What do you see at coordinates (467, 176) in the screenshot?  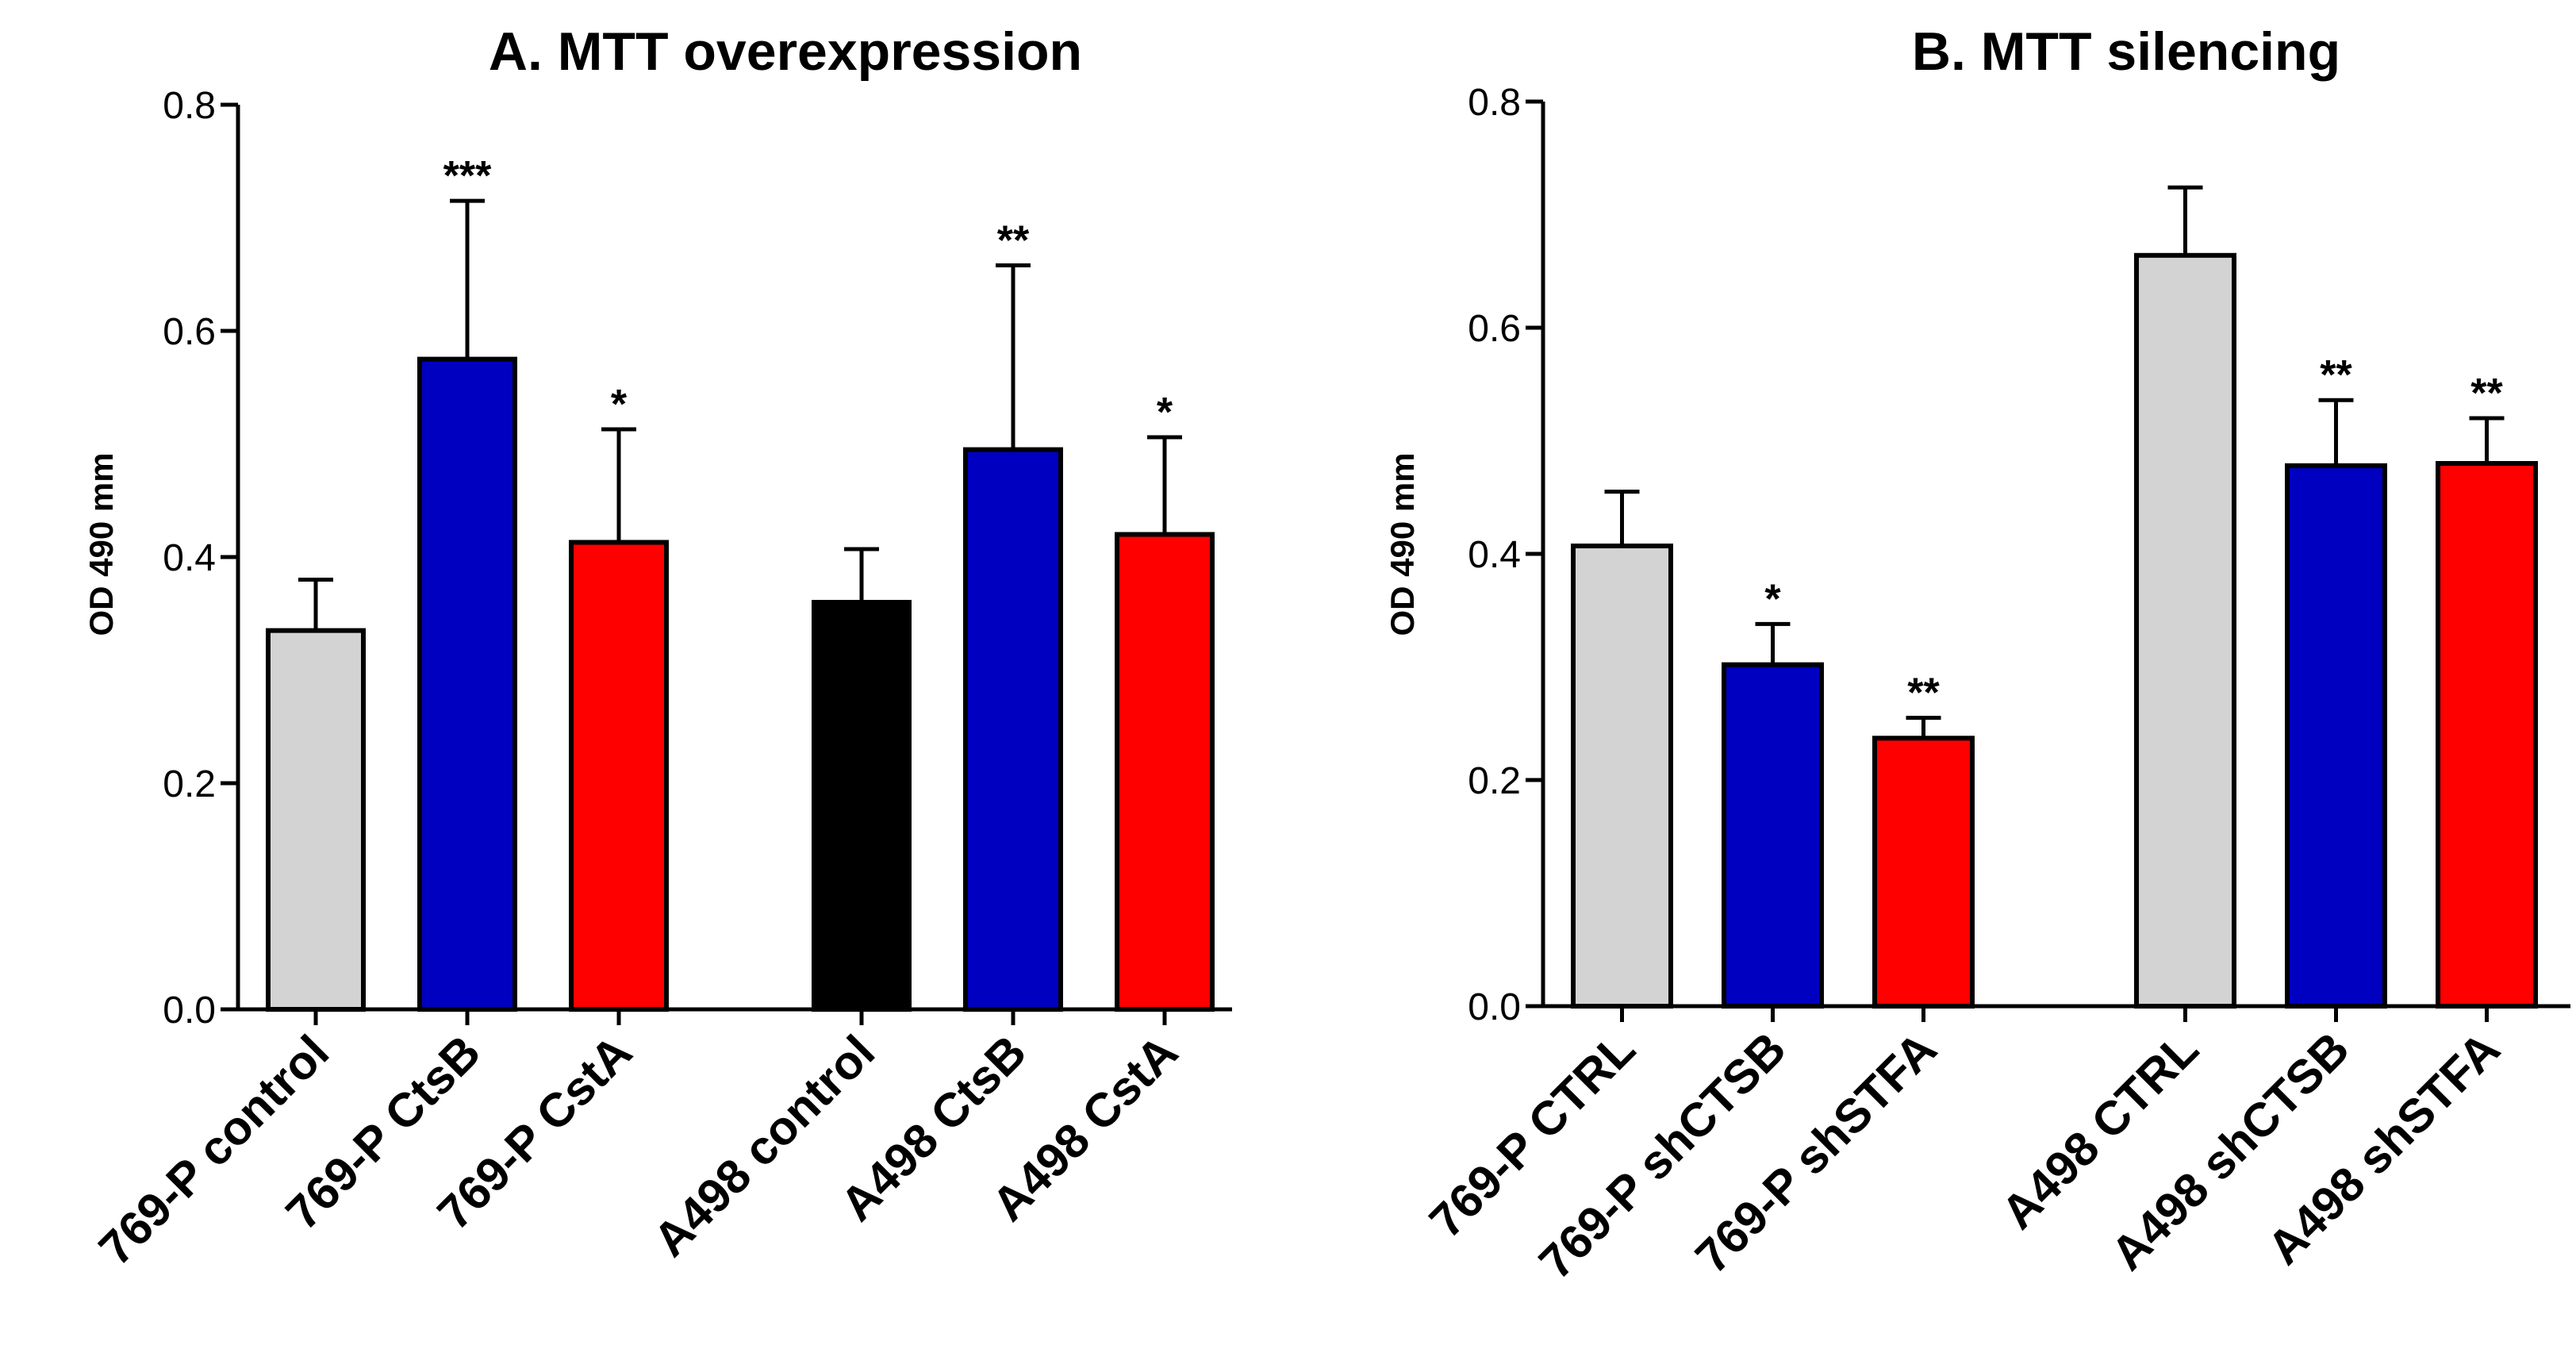 I see `significance-label: ***` at bounding box center [467, 176].